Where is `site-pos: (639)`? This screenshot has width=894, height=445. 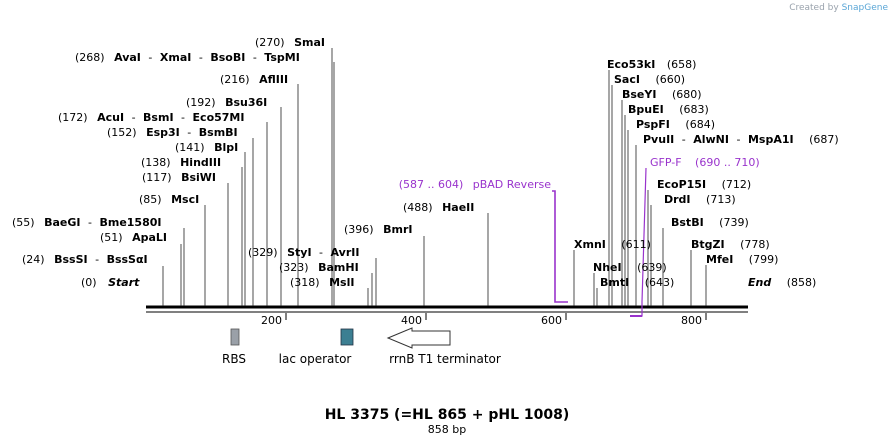
site-pos: (639) is located at coordinates (652, 267).